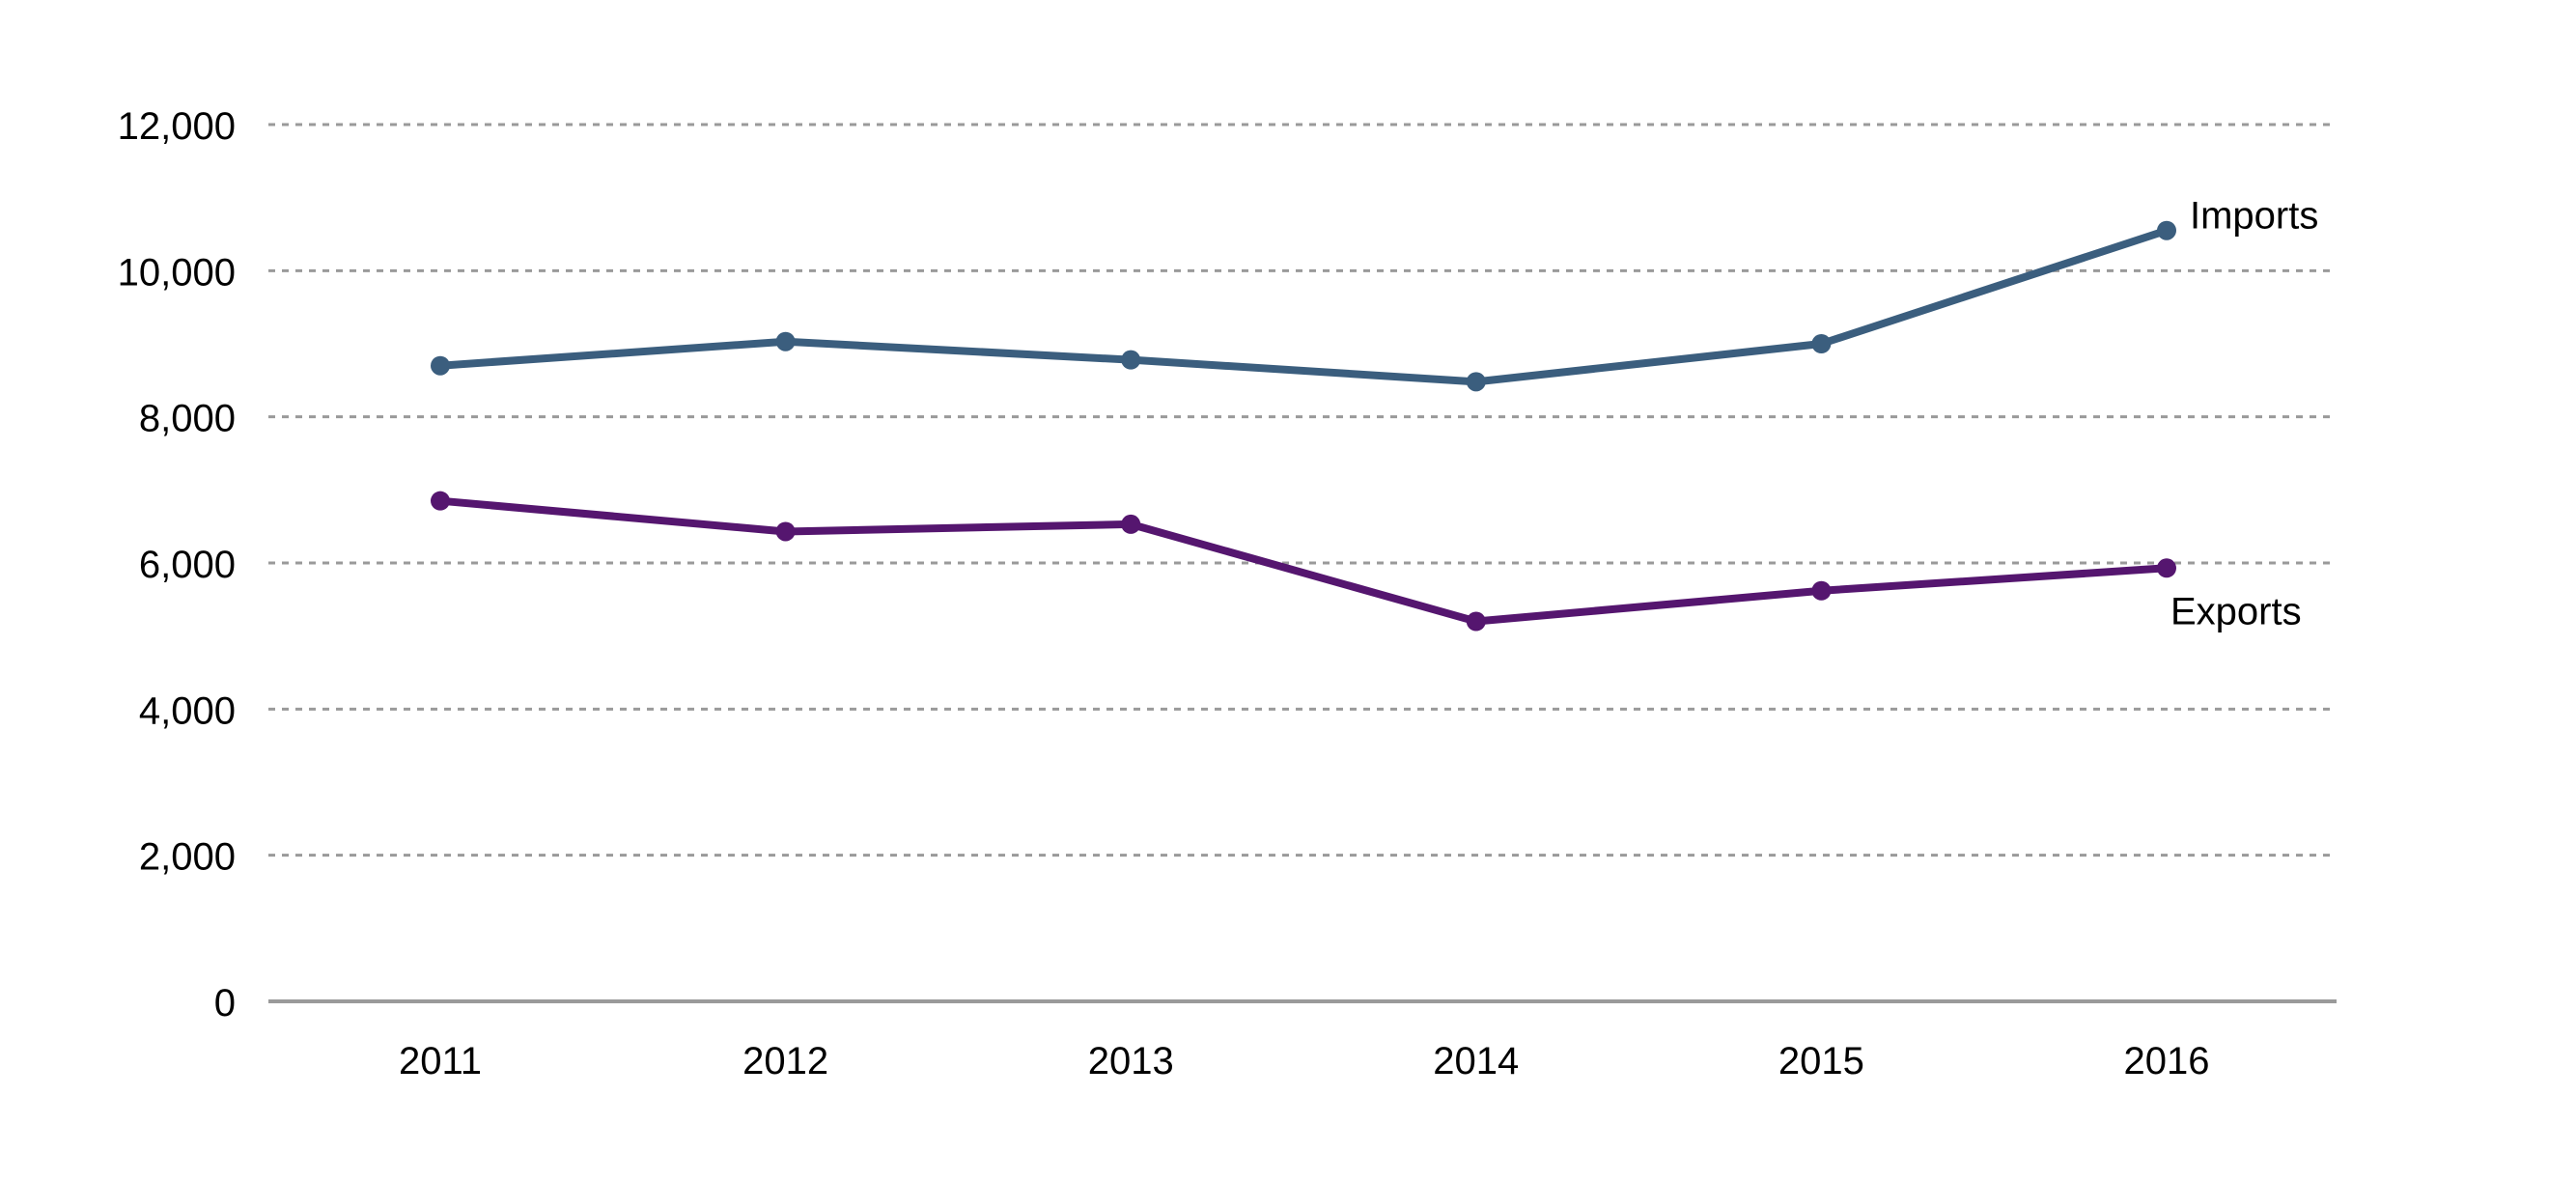 Image resolution: width=2576 pixels, height=1180 pixels. Describe the element at coordinates (188, 710) in the screenshot. I see `y-tick-label: 4,000` at that location.